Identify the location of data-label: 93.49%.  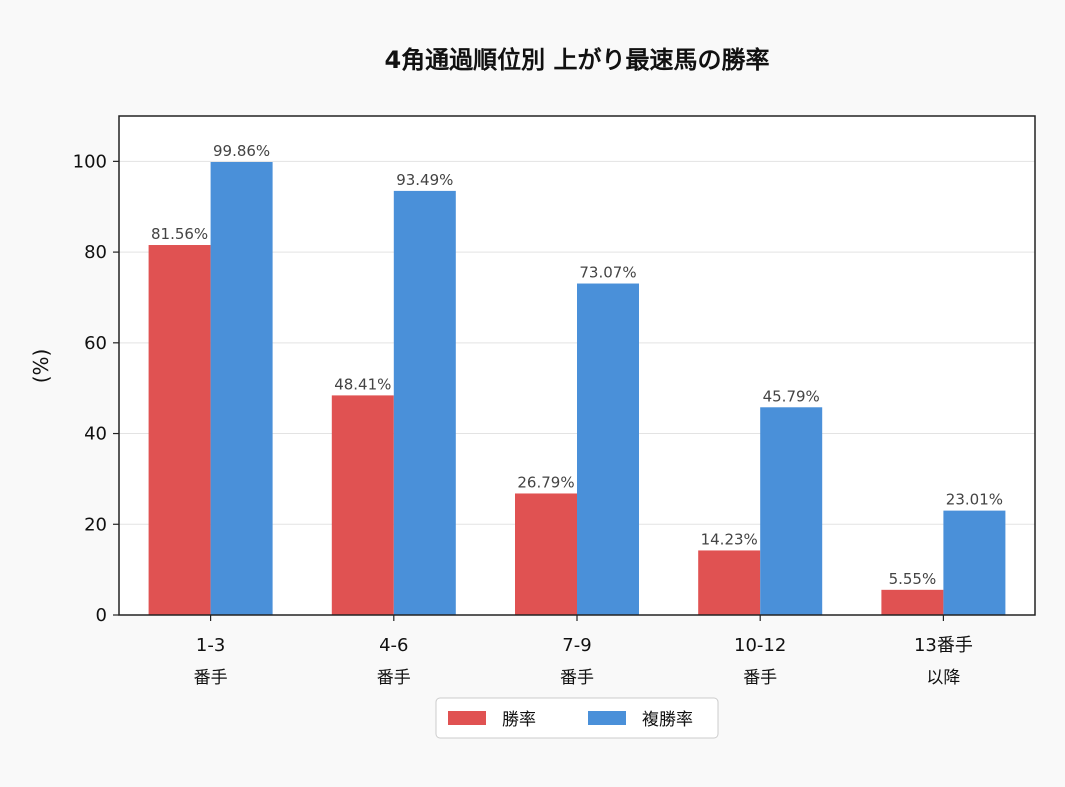
(424, 180).